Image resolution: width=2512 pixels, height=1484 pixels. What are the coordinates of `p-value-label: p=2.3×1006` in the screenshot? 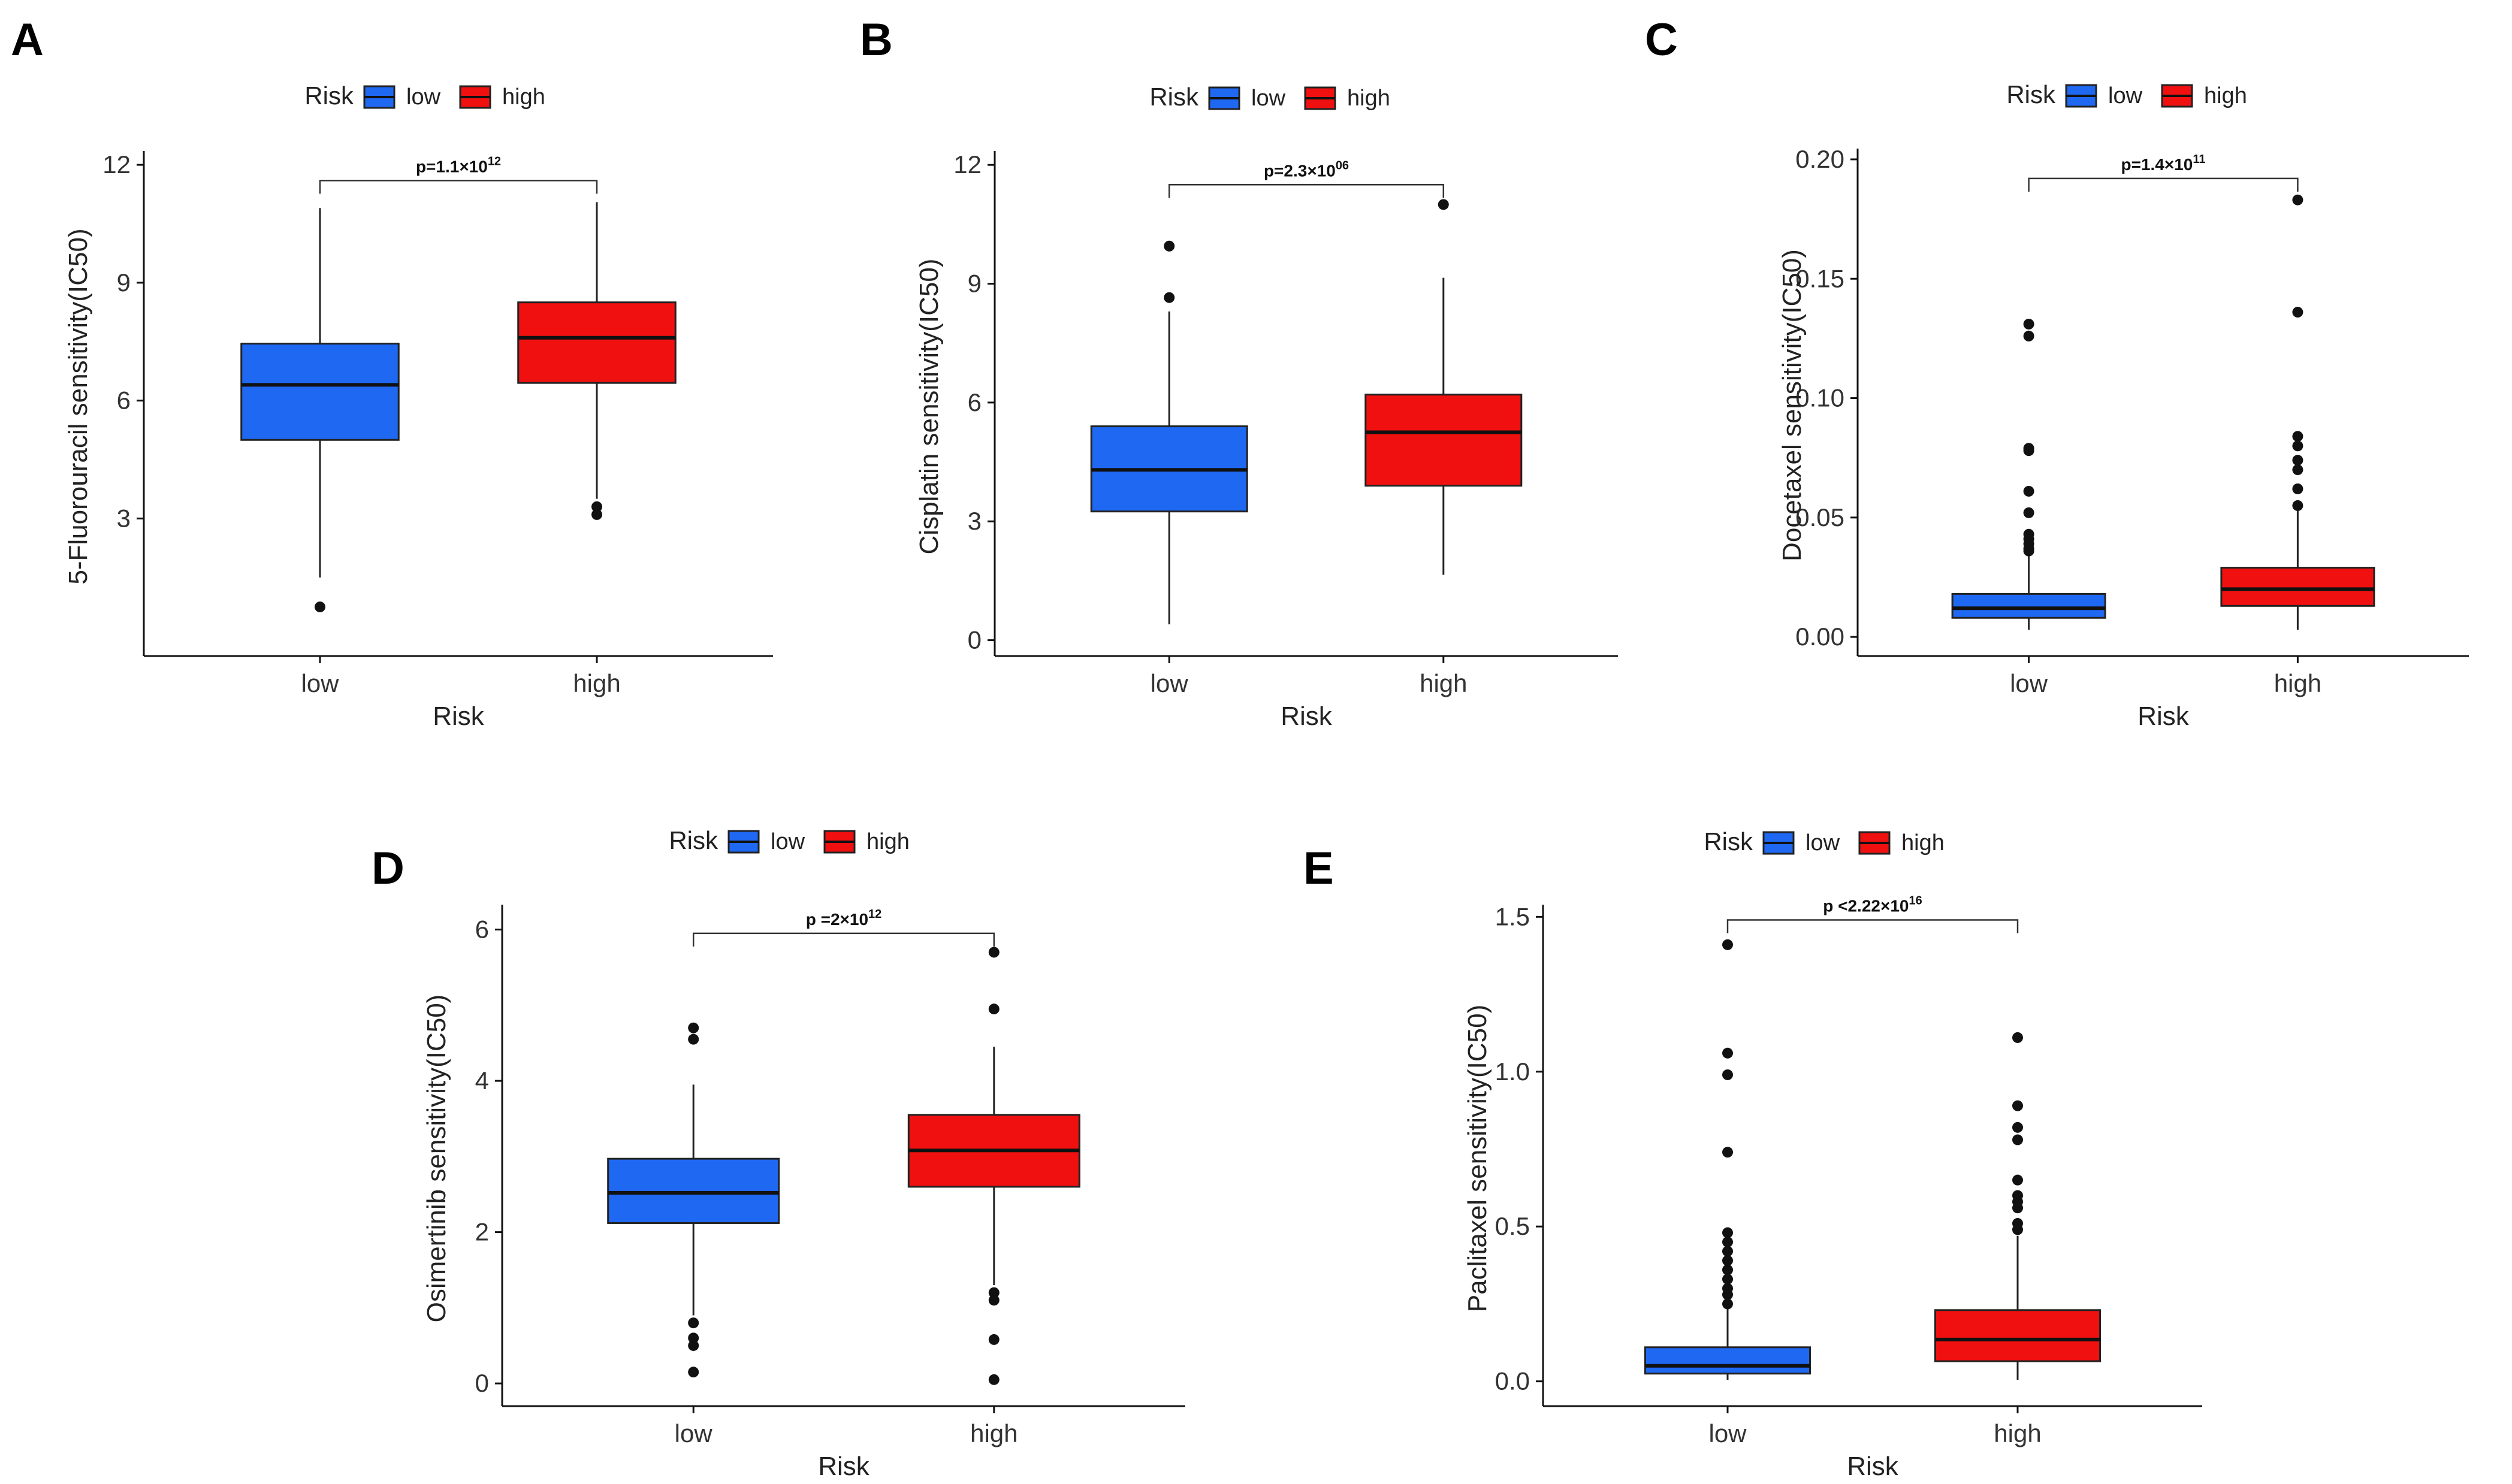 It's located at (1307, 169).